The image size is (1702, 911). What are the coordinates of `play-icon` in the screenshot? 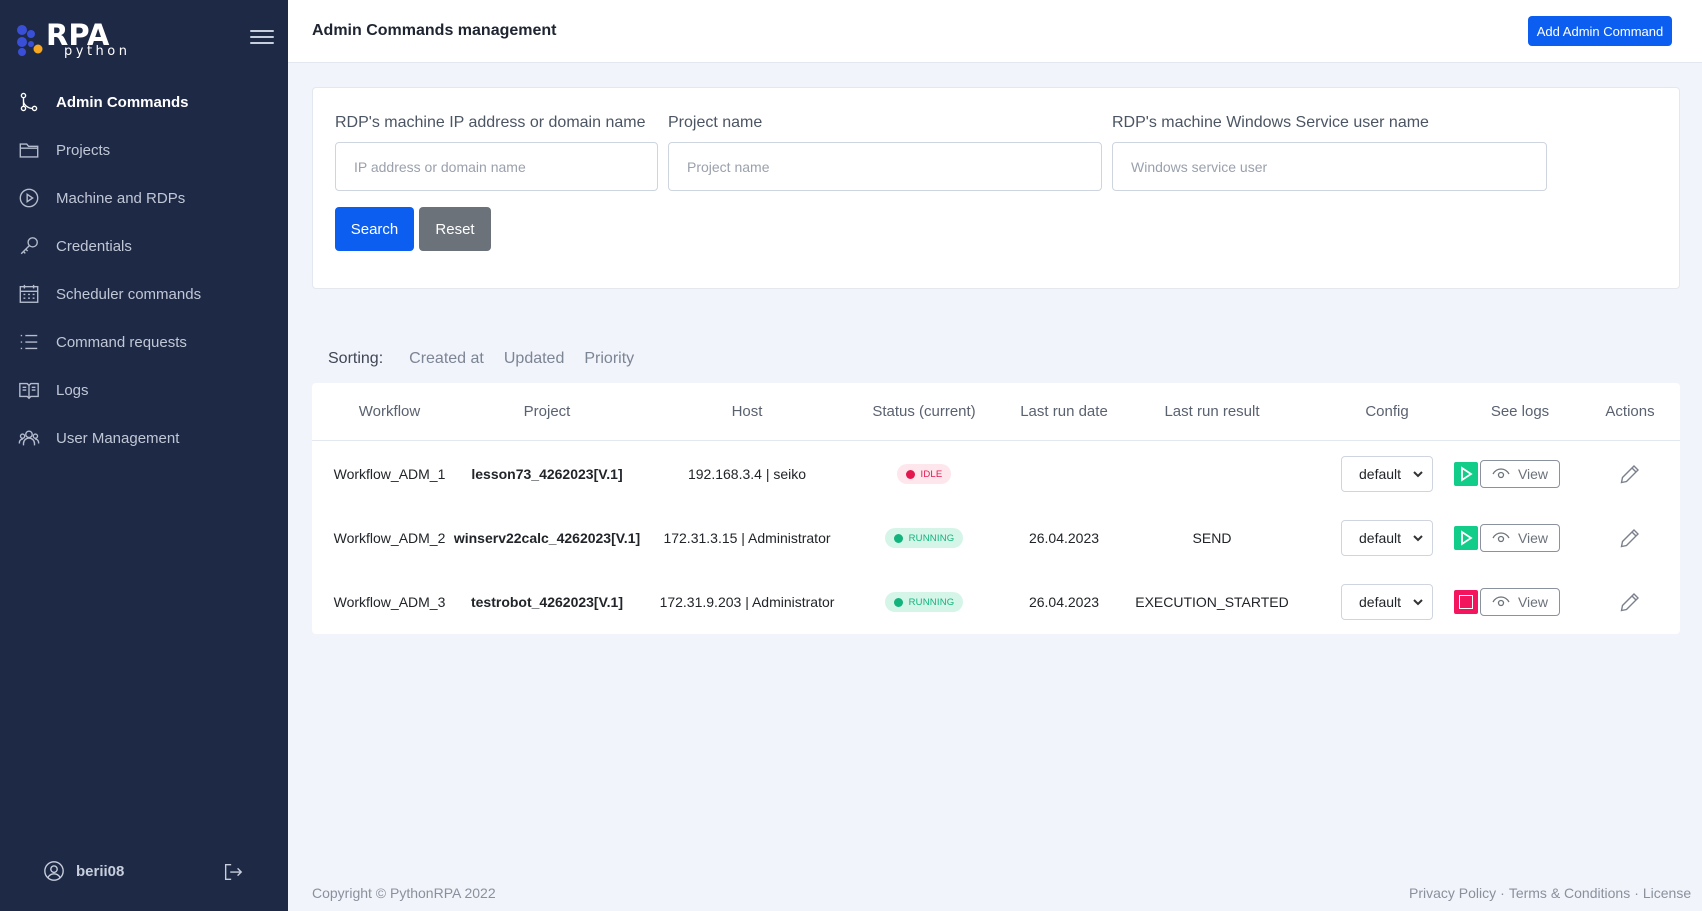 It's located at (1467, 538).